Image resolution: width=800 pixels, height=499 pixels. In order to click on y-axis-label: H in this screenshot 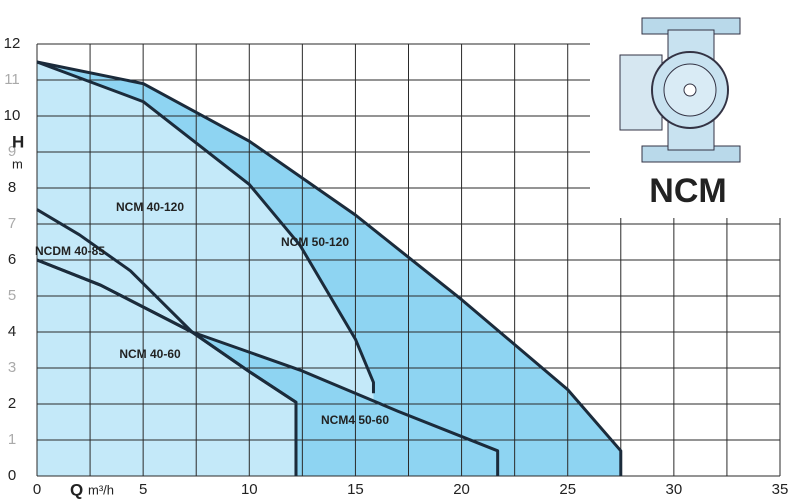, I will do `click(18, 141)`.